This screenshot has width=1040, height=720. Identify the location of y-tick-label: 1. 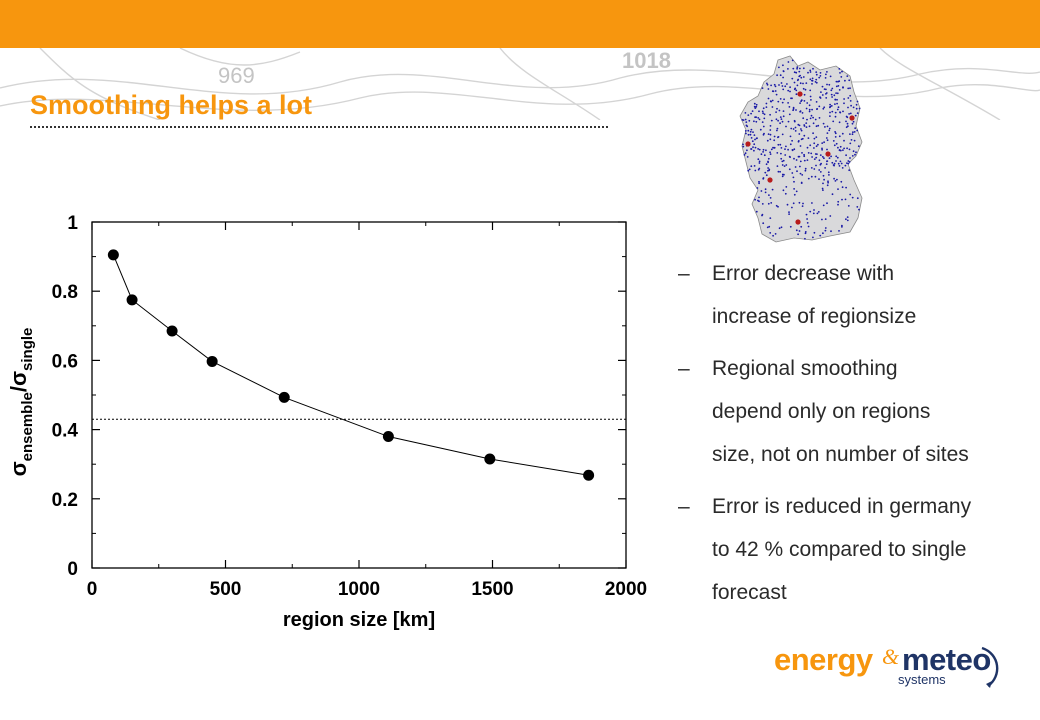
(72, 223).